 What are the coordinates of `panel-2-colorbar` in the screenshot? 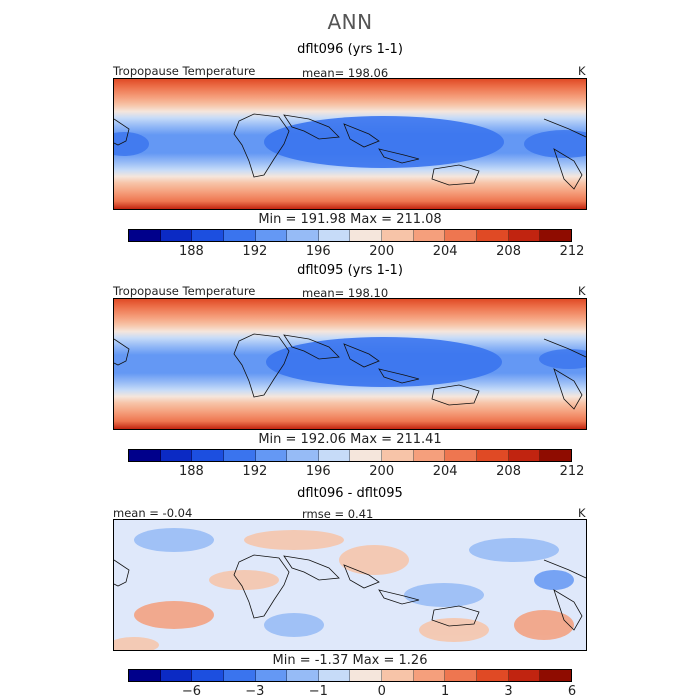 It's located at (350, 455).